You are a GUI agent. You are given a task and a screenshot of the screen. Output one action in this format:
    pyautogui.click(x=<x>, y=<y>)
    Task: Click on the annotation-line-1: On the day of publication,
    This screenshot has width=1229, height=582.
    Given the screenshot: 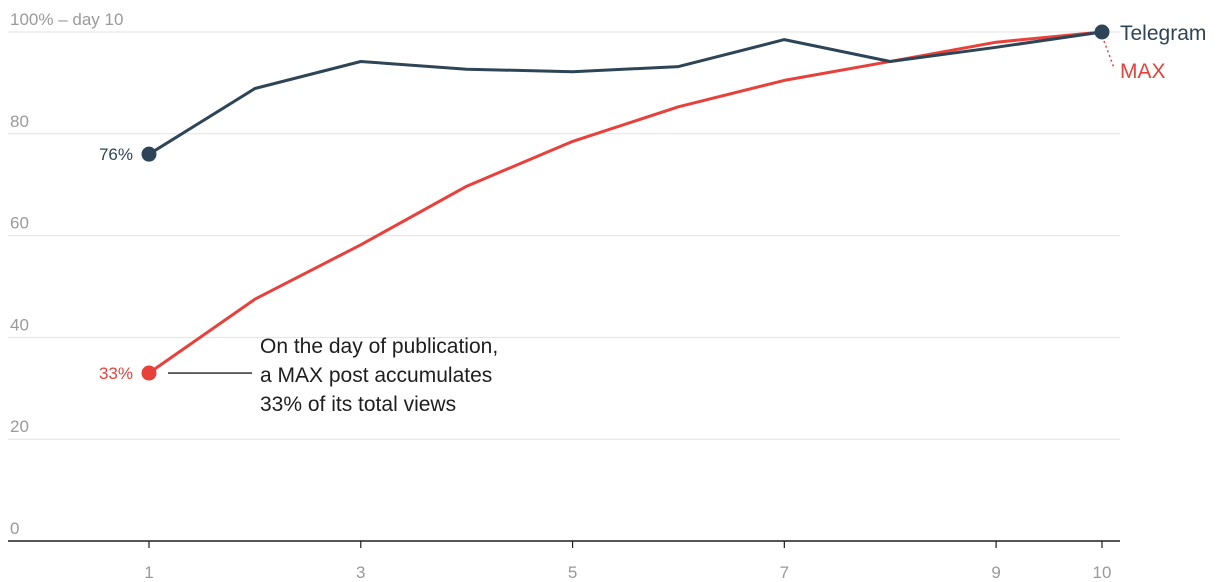 What is the action you would take?
    pyautogui.click(x=379, y=346)
    